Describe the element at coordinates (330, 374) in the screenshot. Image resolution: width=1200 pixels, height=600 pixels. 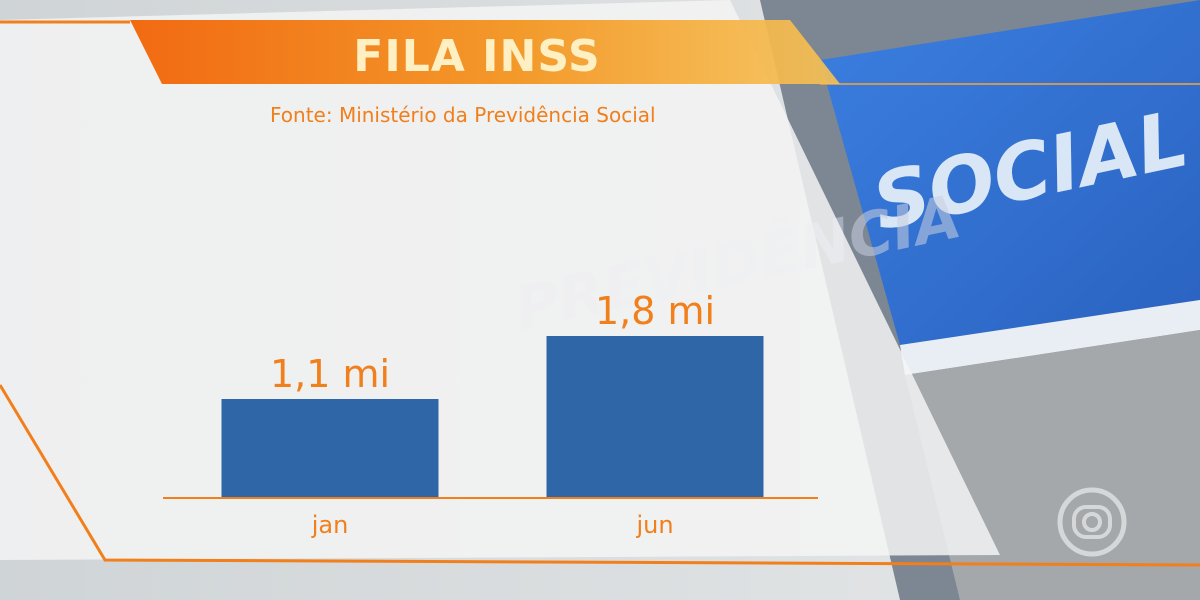
I see `value-label-jan: 1,1 mi` at that location.